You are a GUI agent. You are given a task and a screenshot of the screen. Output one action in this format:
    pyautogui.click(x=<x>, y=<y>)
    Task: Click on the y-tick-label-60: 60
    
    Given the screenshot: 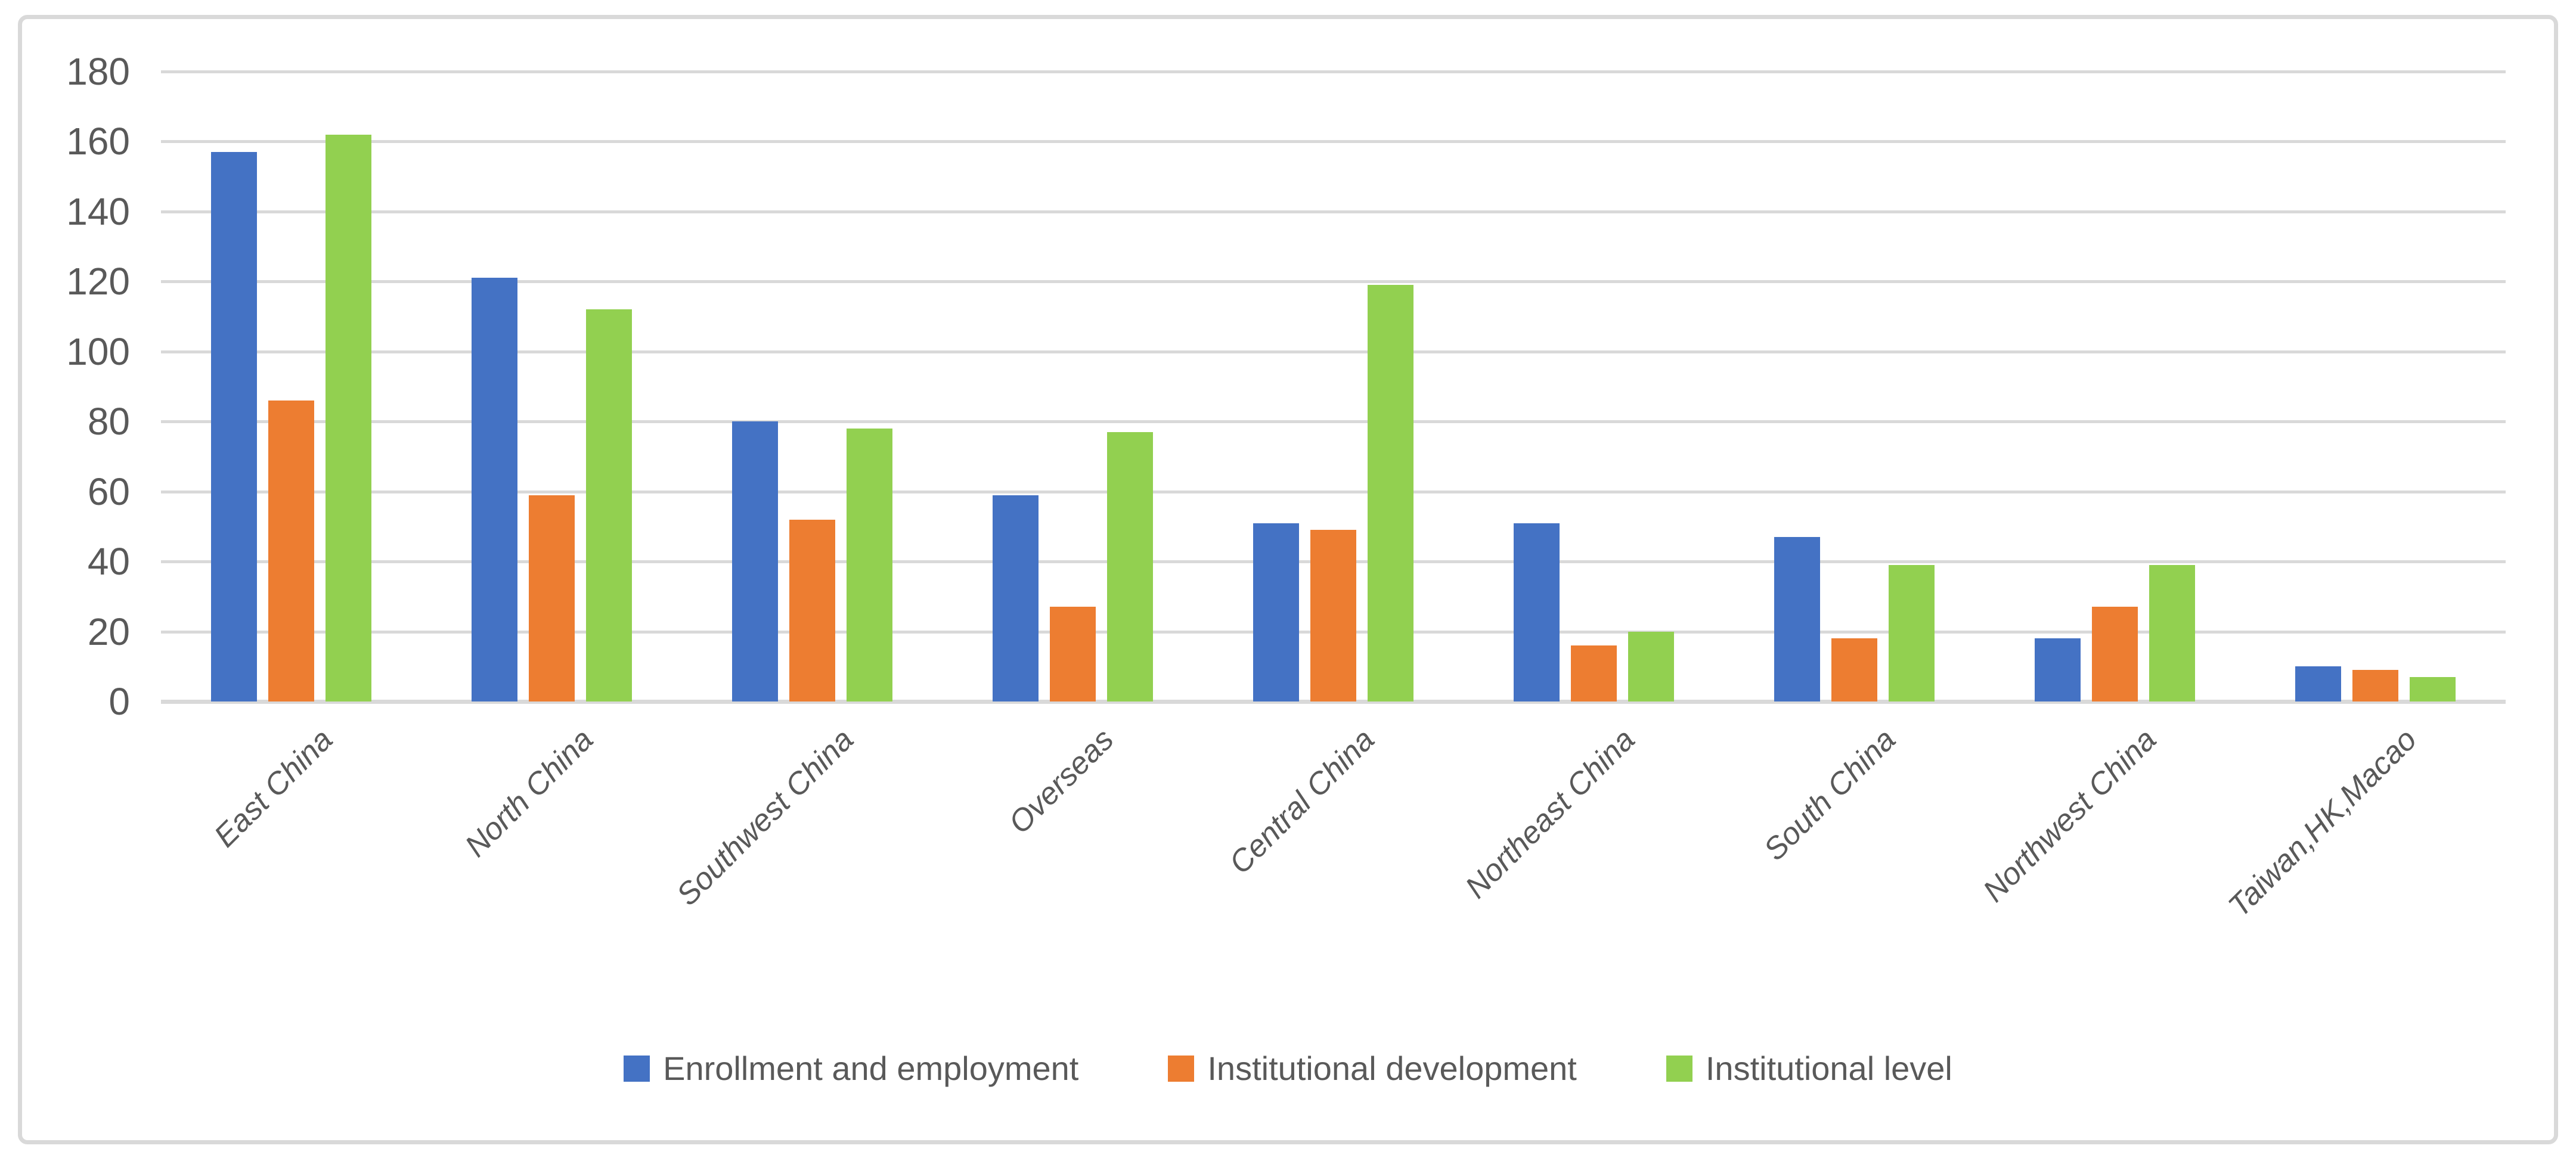 What is the action you would take?
    pyautogui.click(x=108, y=491)
    